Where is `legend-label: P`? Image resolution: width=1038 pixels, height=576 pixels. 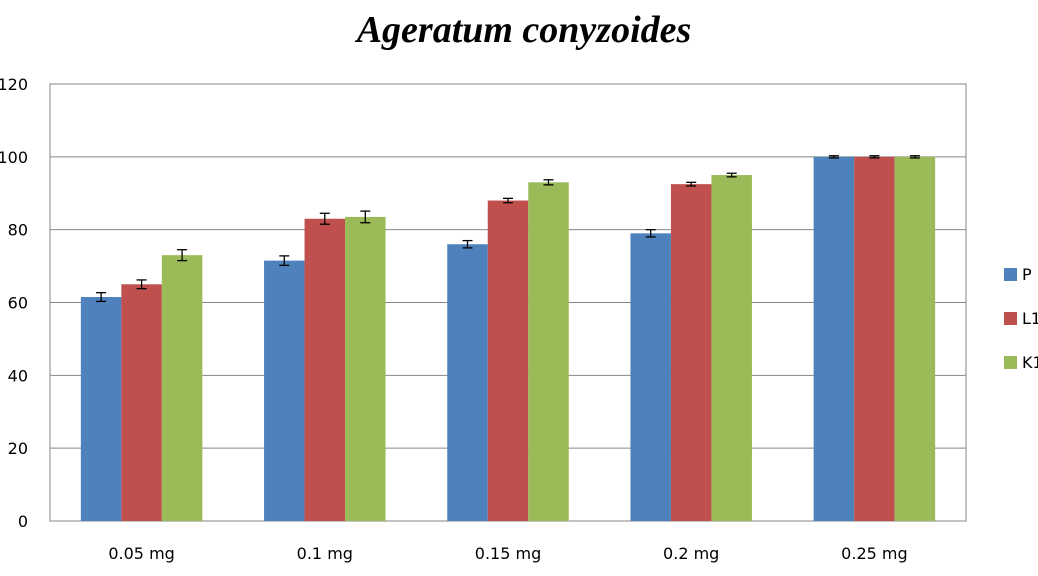 legend-label: P is located at coordinates (1027, 274).